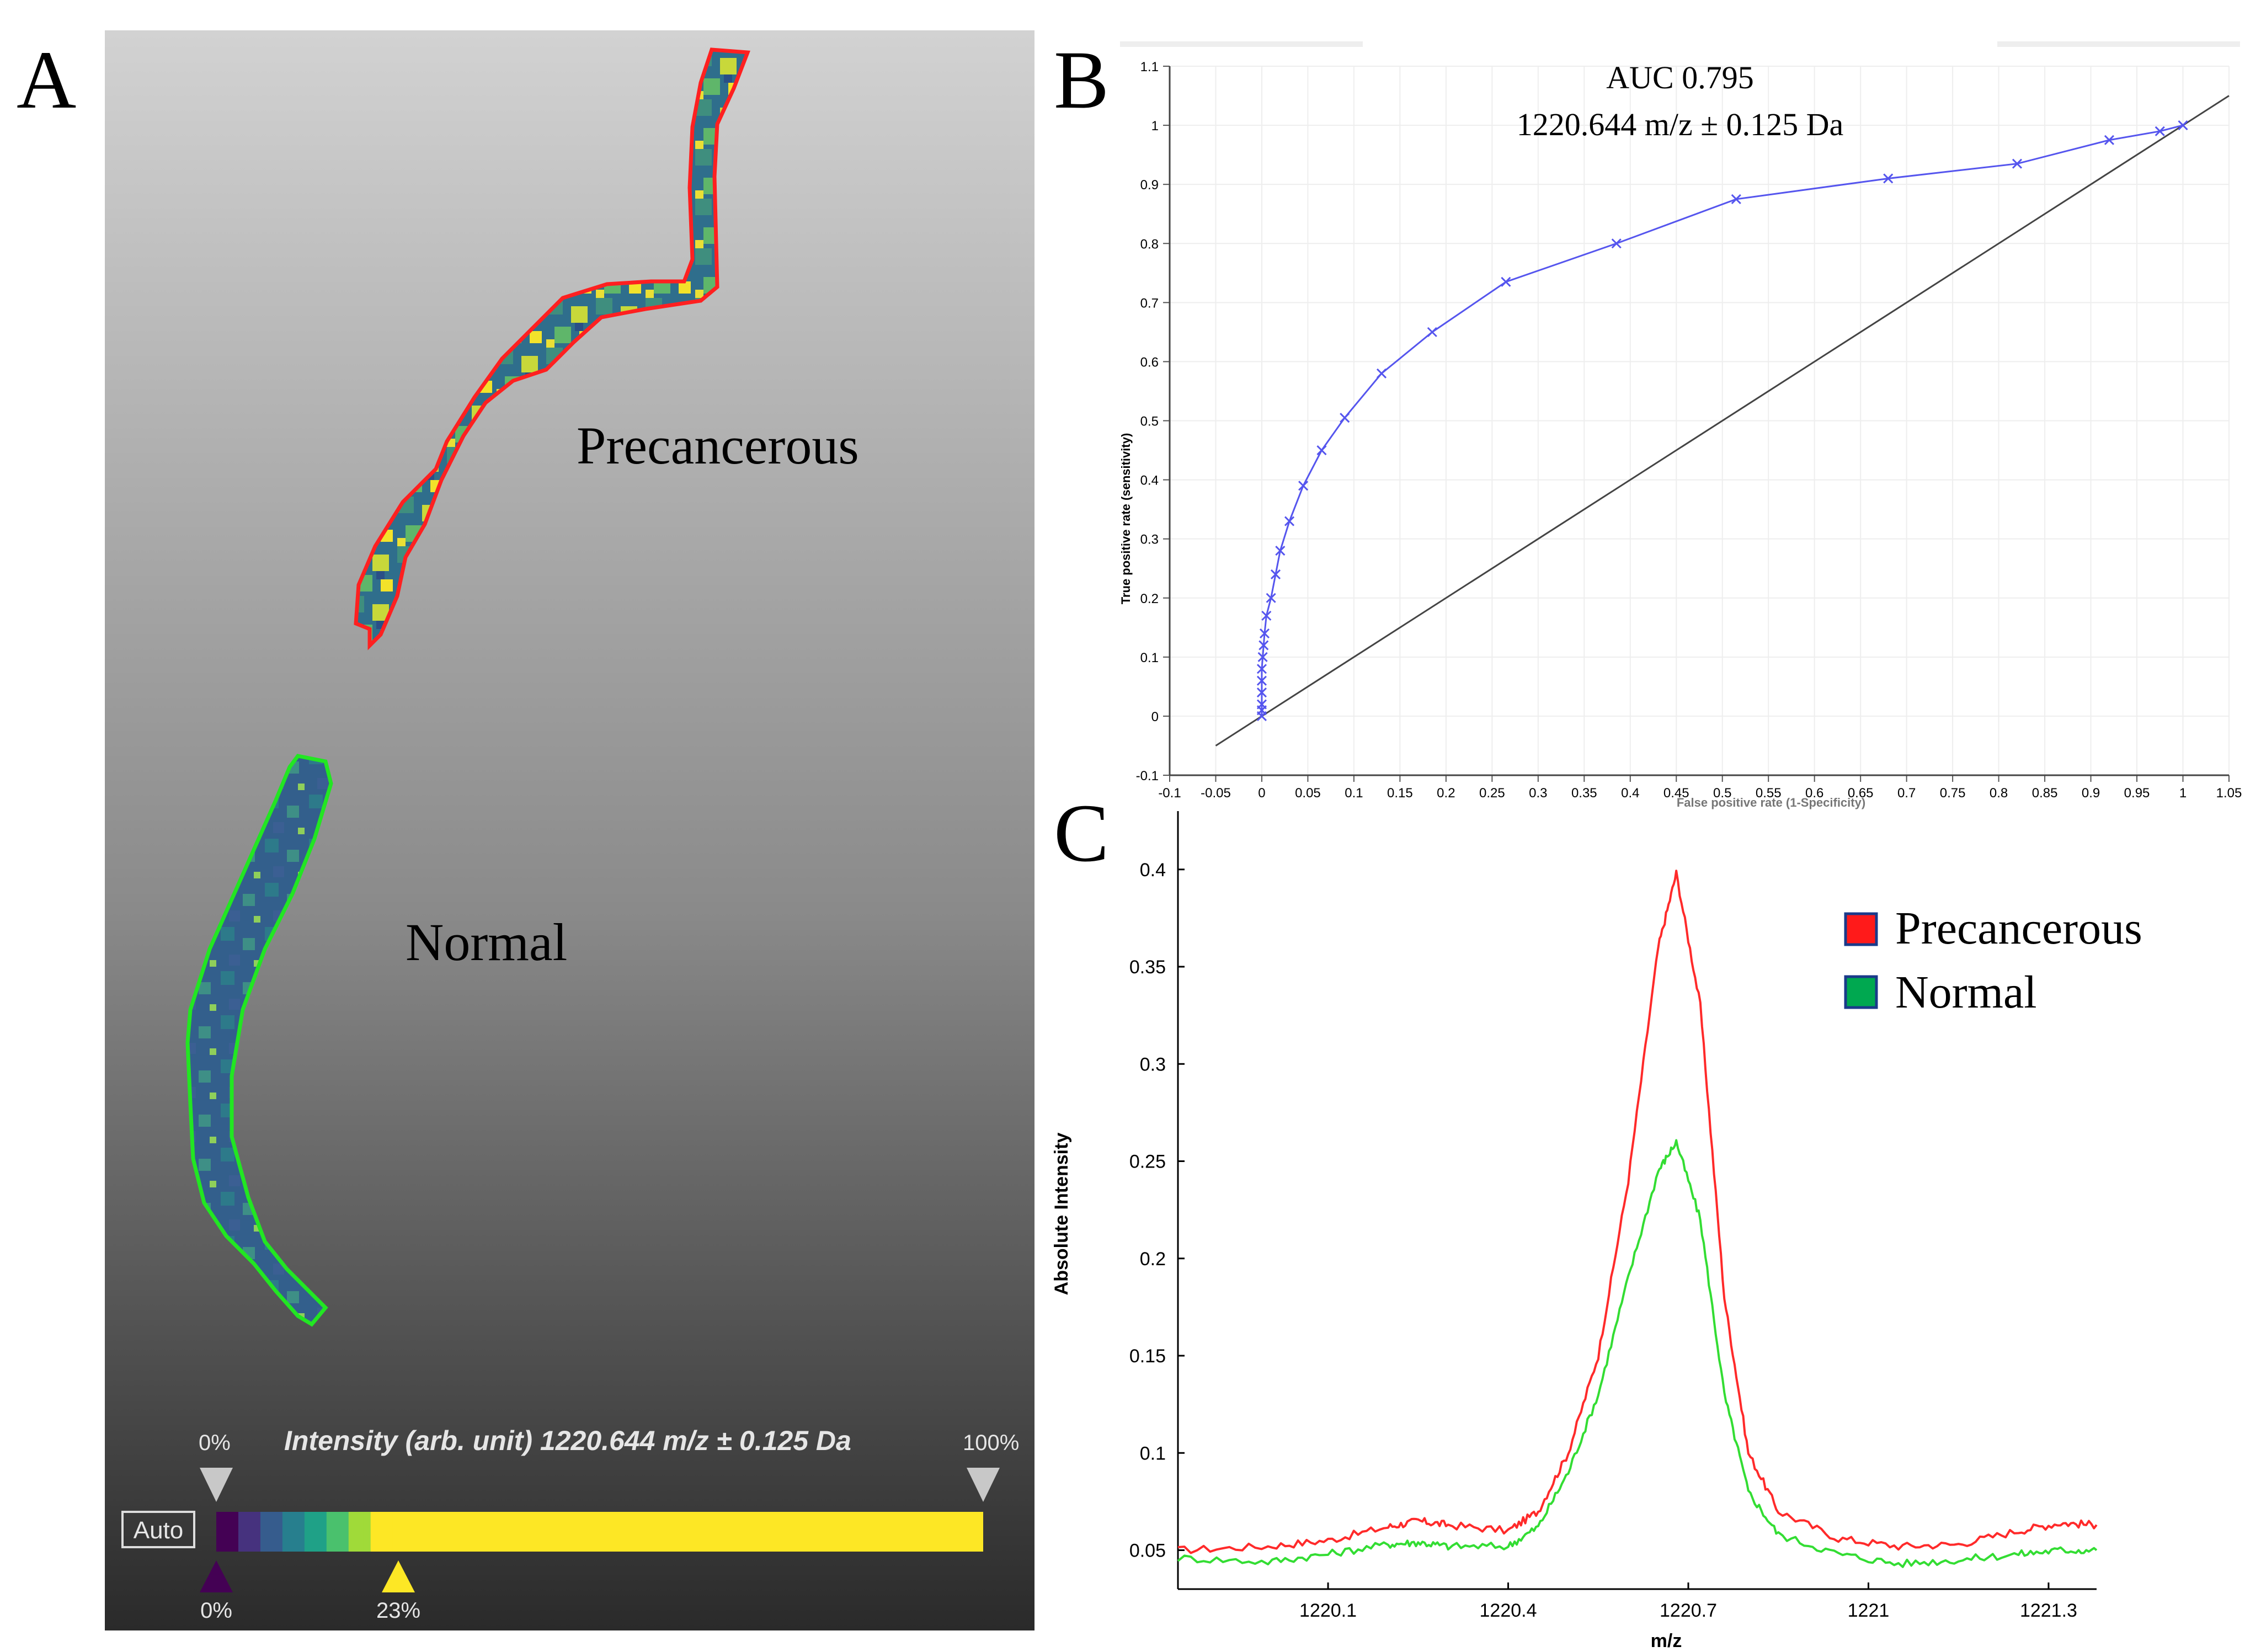 Image resolution: width=2261 pixels, height=1652 pixels. I want to click on roc-ytick-label: 0, so click(1155, 717).